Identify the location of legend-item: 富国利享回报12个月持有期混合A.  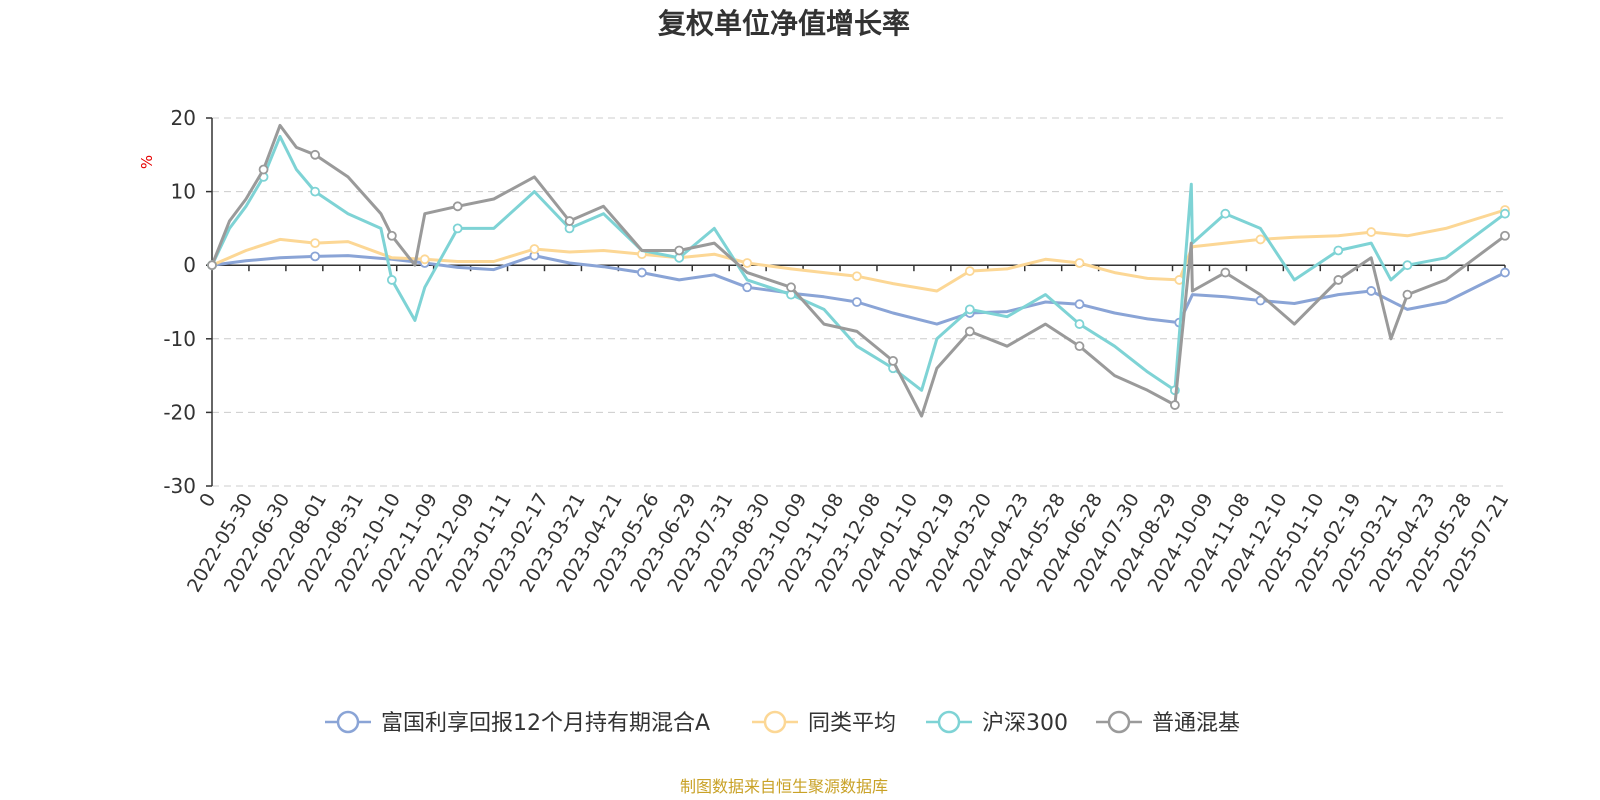
(517, 723).